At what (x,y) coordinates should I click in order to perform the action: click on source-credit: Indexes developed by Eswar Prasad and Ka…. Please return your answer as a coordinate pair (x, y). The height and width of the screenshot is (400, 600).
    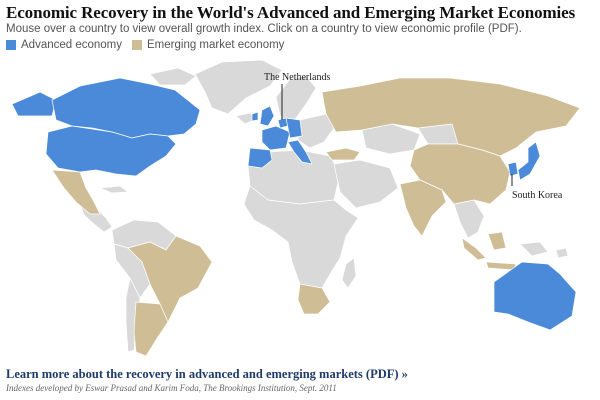
    Looking at the image, I should click on (171, 388).